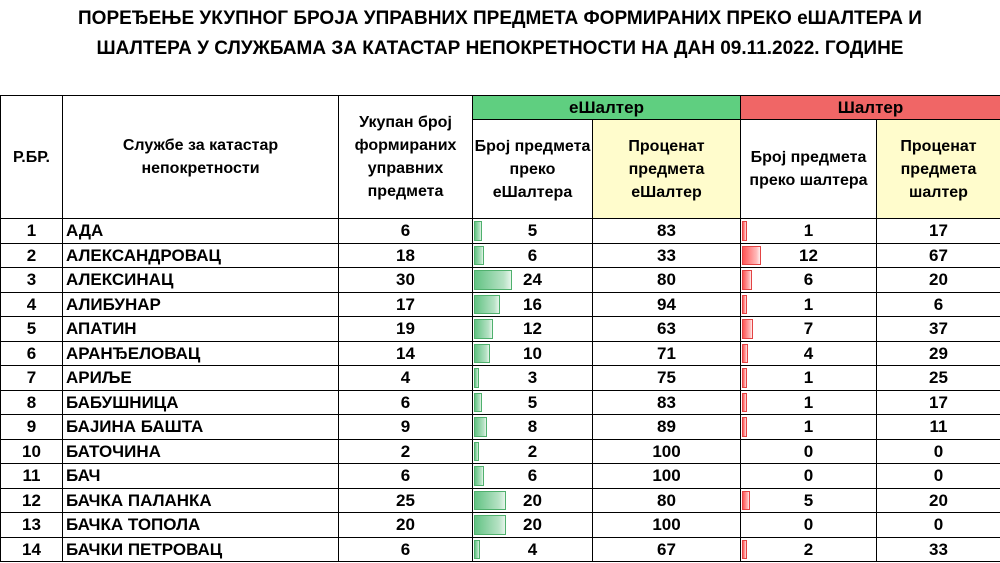  What do you see at coordinates (405, 280) in the screenshot?
I see `cell-total: 30` at bounding box center [405, 280].